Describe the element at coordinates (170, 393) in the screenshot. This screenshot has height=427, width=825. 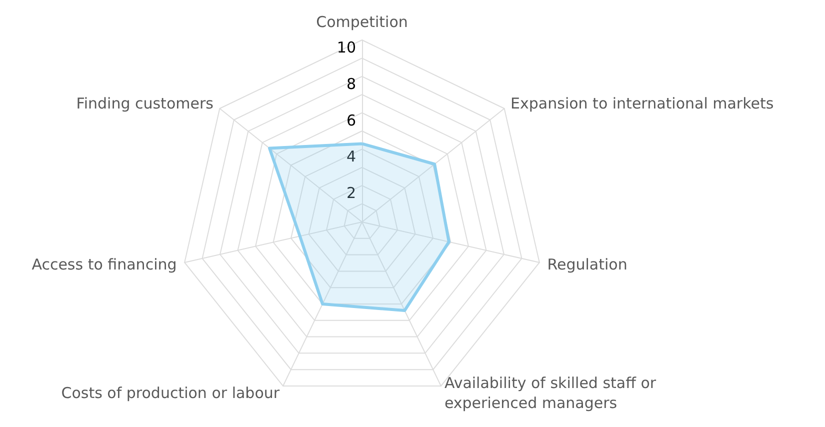
I see `spoke-label: Costs of production or labour` at that location.